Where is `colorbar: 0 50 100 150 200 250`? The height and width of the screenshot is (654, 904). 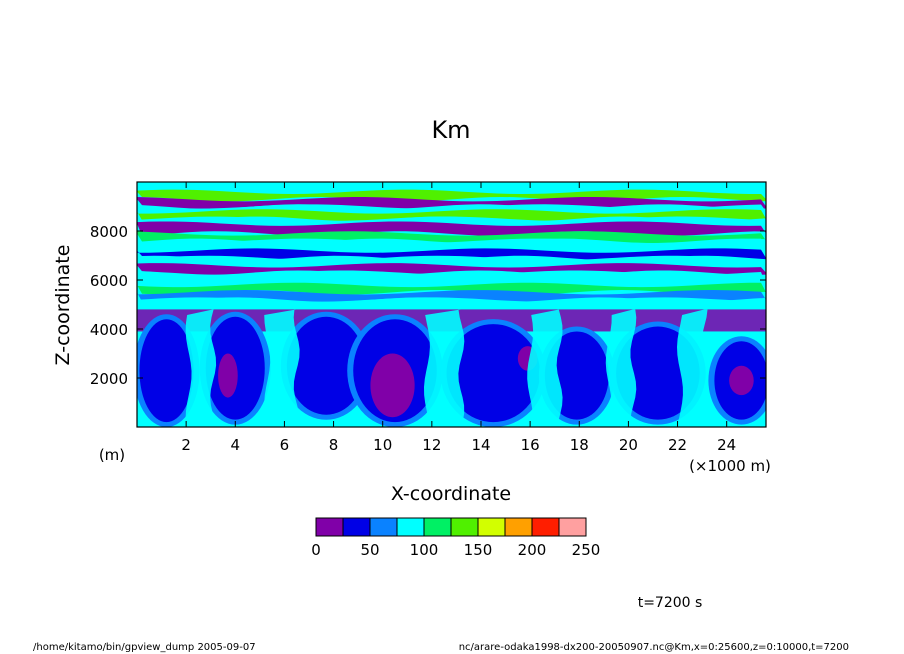 colorbar: 0 50 100 150 200 250 is located at coordinates (456, 538).